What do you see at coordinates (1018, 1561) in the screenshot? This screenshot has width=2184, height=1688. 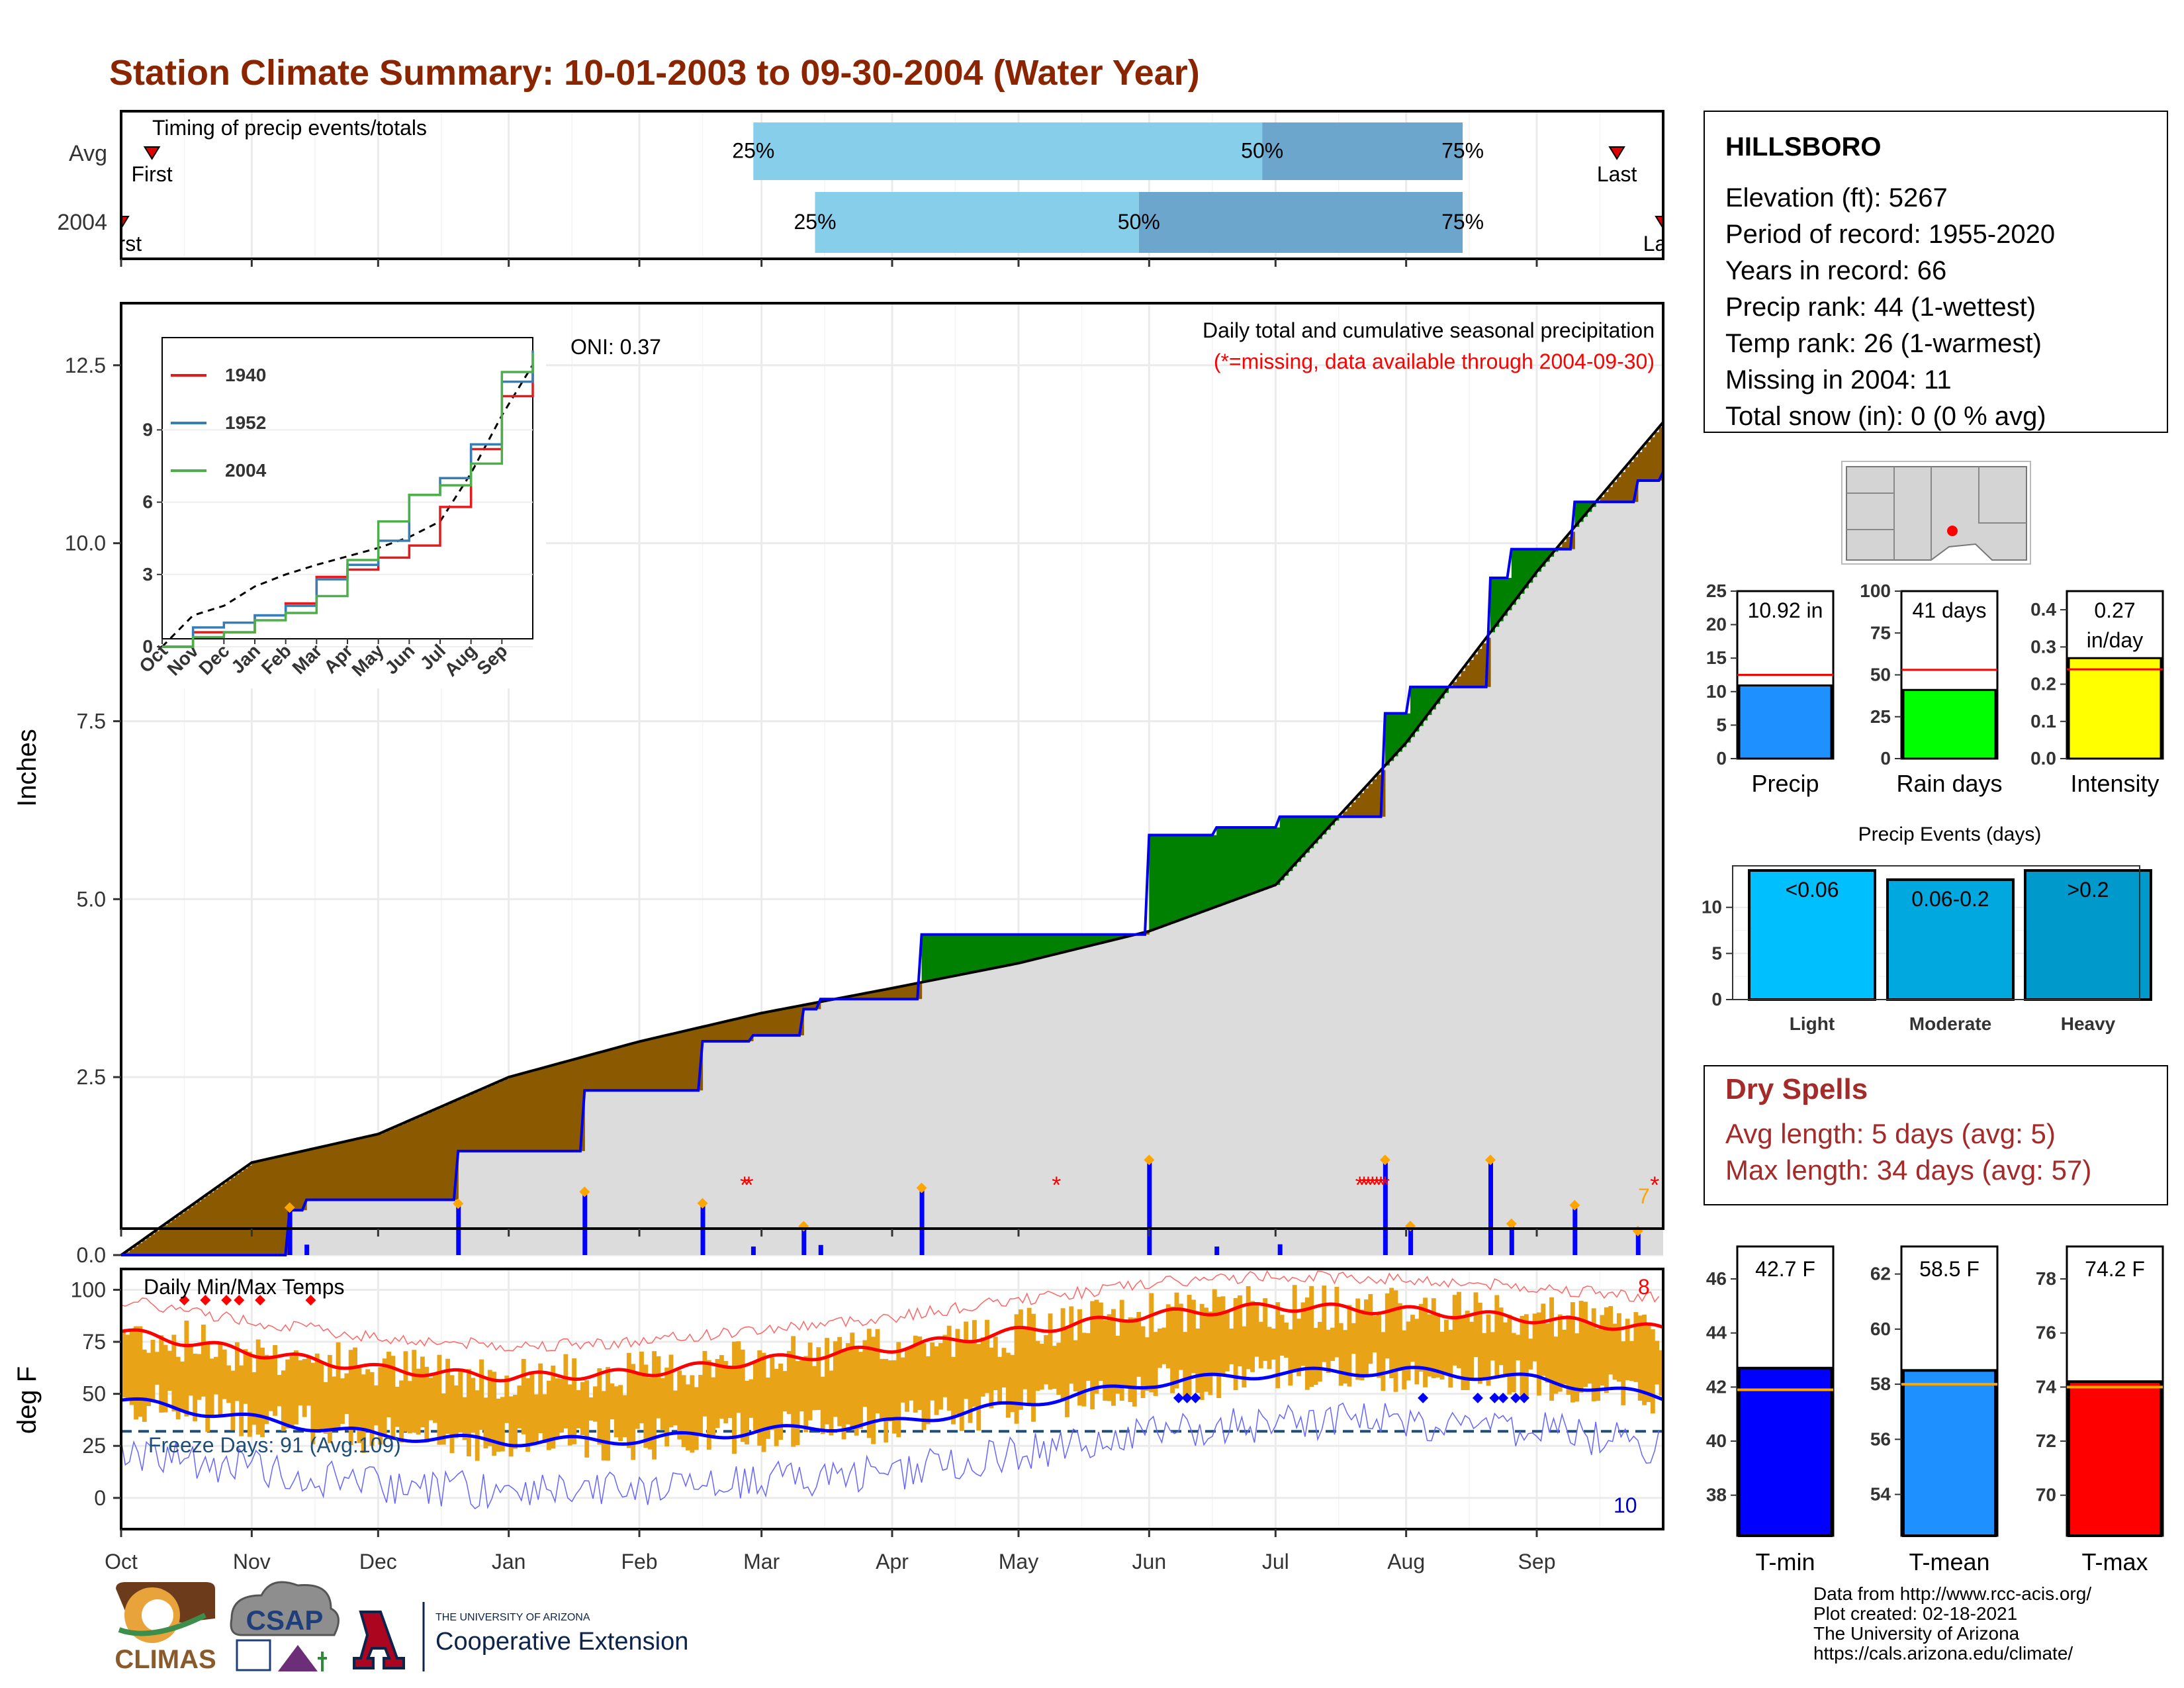 I see `month-label: May` at bounding box center [1018, 1561].